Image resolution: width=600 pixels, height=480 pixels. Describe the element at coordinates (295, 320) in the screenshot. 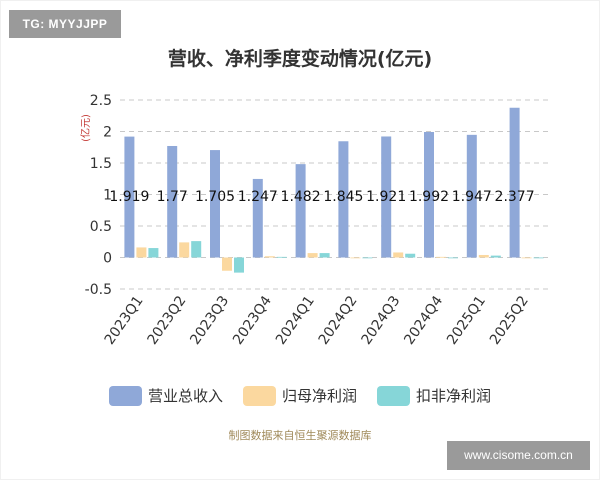

I see `x-tick-label: 2024Q1` at that location.